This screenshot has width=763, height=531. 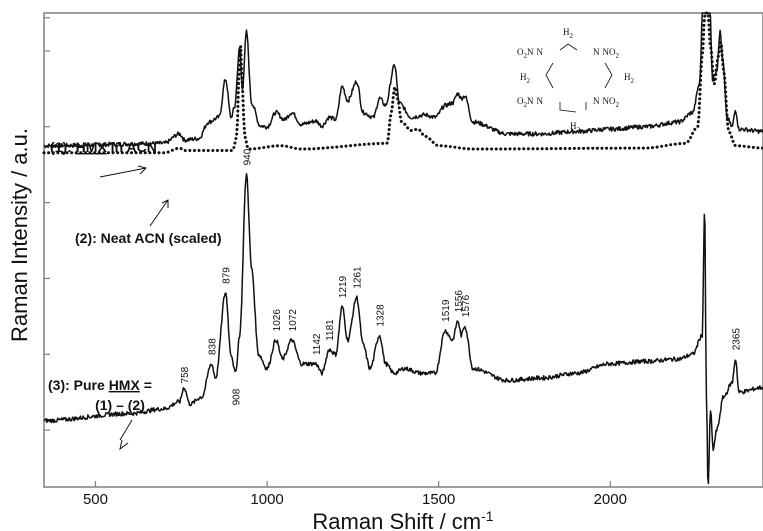 What do you see at coordinates (525, 78) in the screenshot?
I see `mol-left-ch2: H2` at bounding box center [525, 78].